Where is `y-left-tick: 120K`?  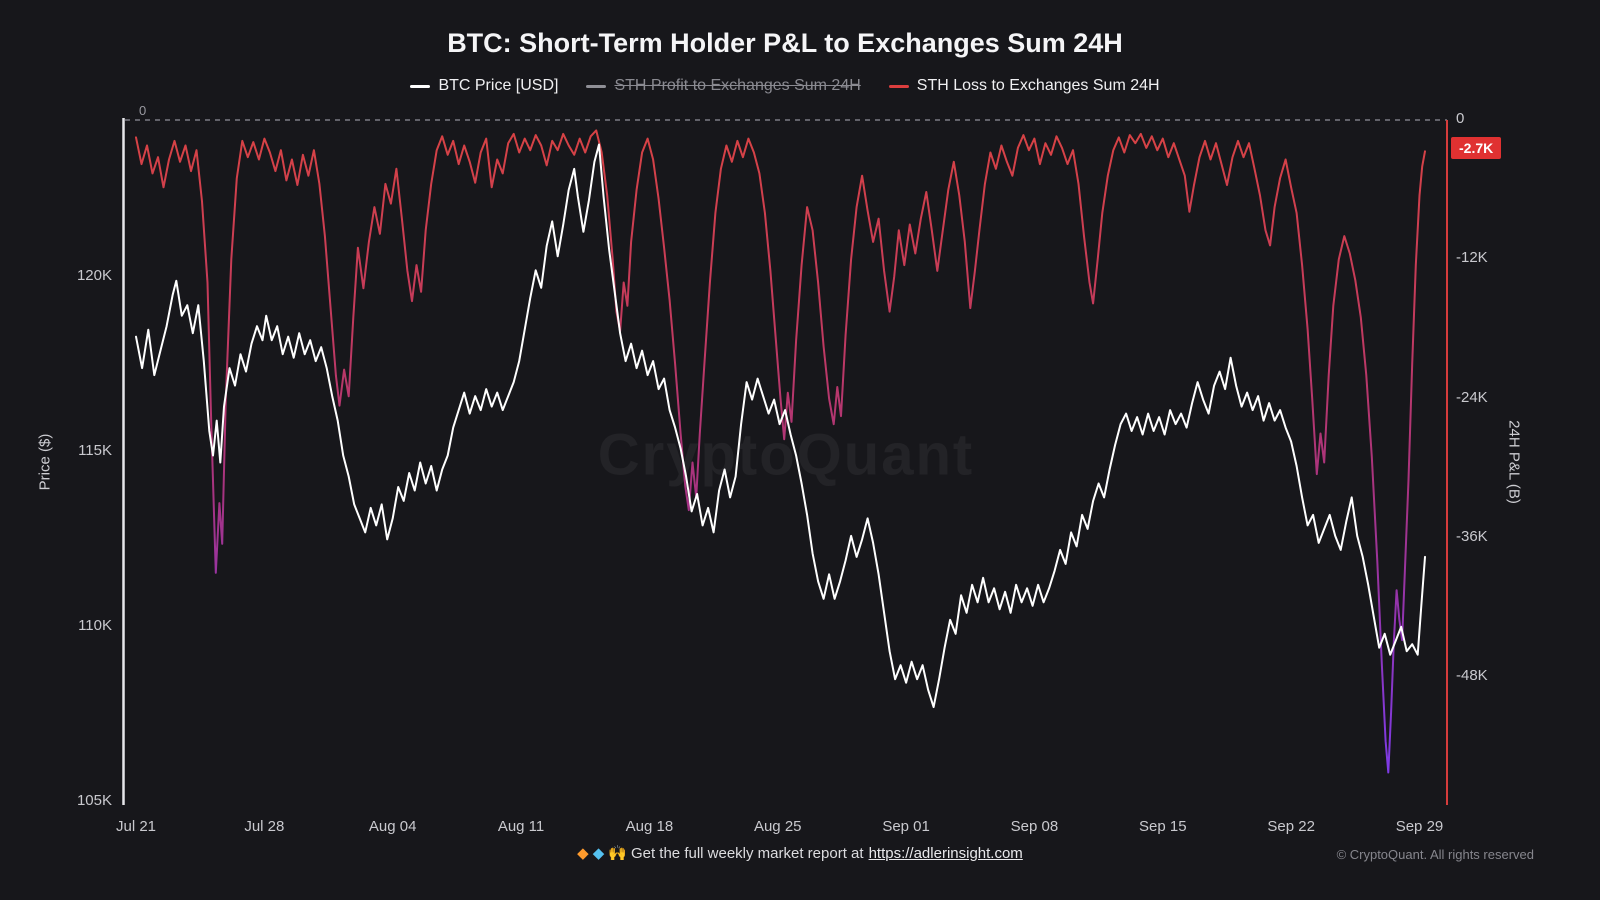 y-left-tick: 120K is located at coordinates (94, 276).